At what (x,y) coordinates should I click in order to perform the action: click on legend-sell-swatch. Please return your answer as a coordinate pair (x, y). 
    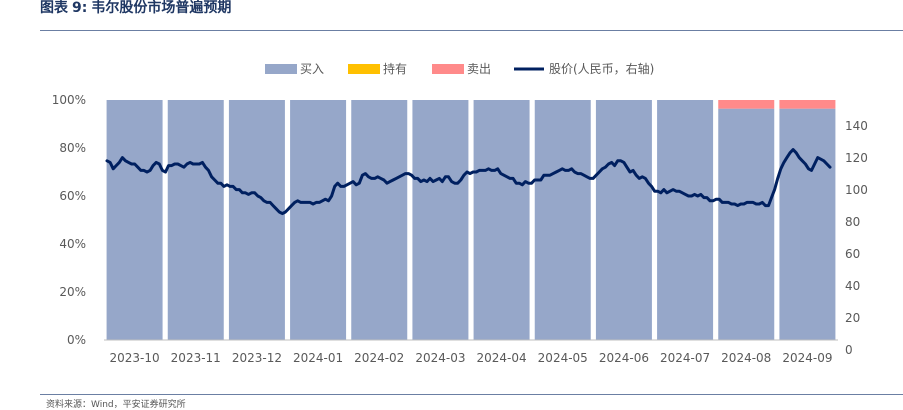
    Looking at the image, I should click on (448, 69).